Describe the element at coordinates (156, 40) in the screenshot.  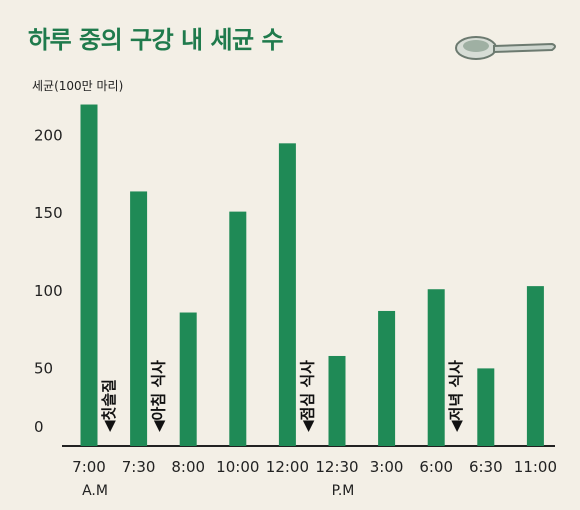
I see `chart-title: 하루 중의 구강 내 세균 수` at that location.